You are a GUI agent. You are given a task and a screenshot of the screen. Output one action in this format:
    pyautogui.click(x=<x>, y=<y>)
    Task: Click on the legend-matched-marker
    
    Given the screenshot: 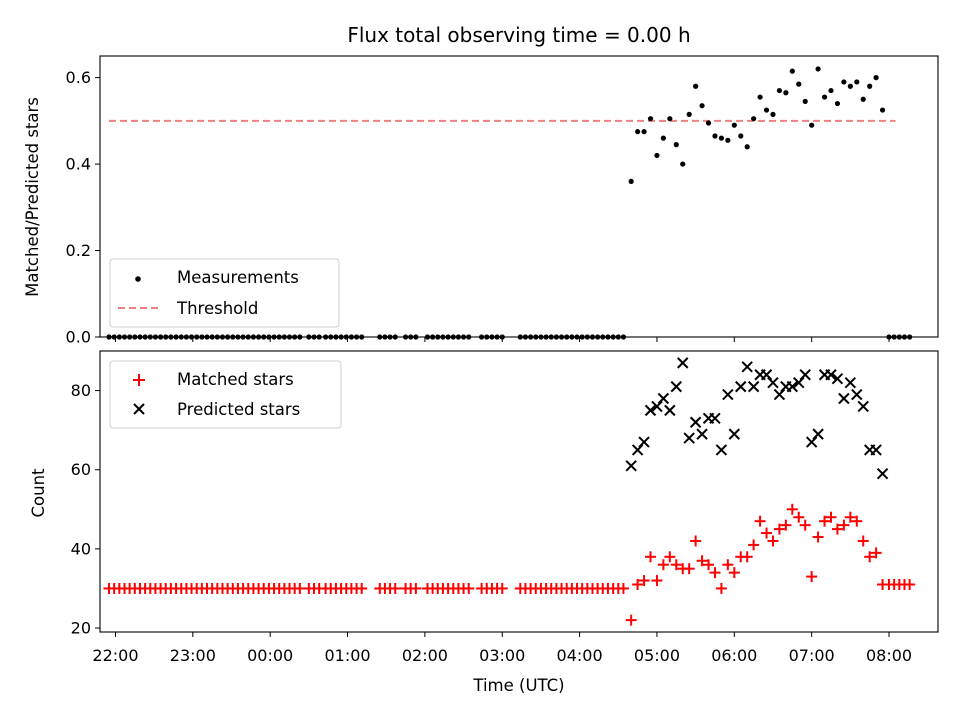 What is the action you would take?
    pyautogui.click(x=139, y=380)
    